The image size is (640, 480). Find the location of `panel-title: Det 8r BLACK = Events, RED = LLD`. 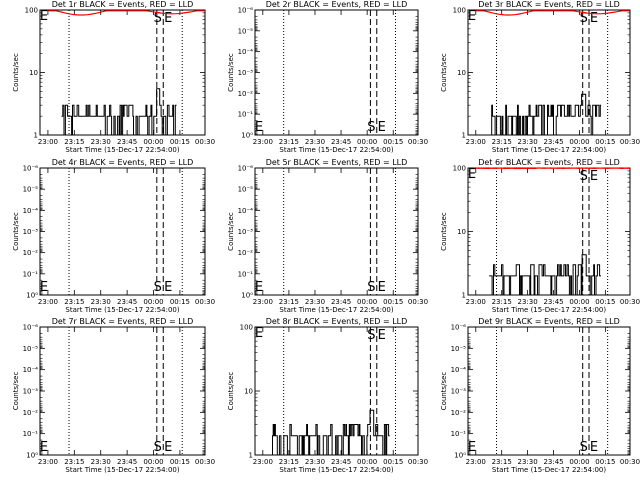

panel-title: Det 8r BLACK = Events, RED = LLD is located at coordinates (337, 321).